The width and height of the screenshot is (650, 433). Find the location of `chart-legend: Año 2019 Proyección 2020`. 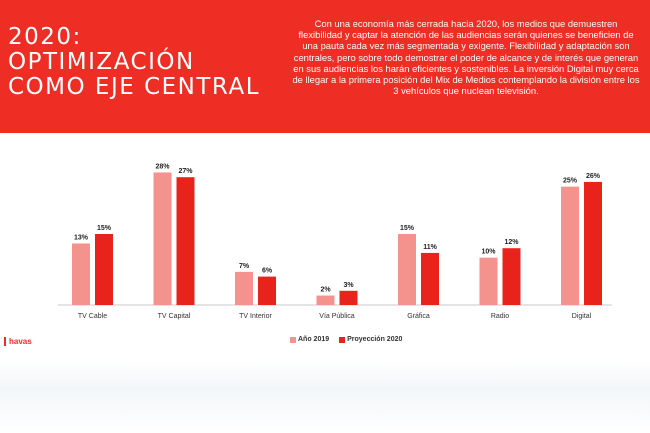

chart-legend: Año 2019 Proyección 2020 is located at coordinates (346, 339).